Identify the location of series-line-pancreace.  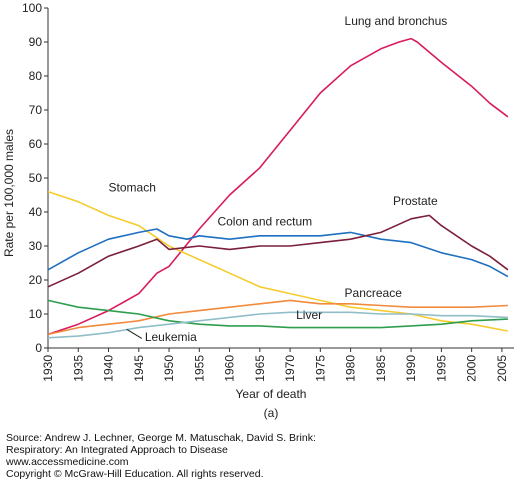
(277, 317).